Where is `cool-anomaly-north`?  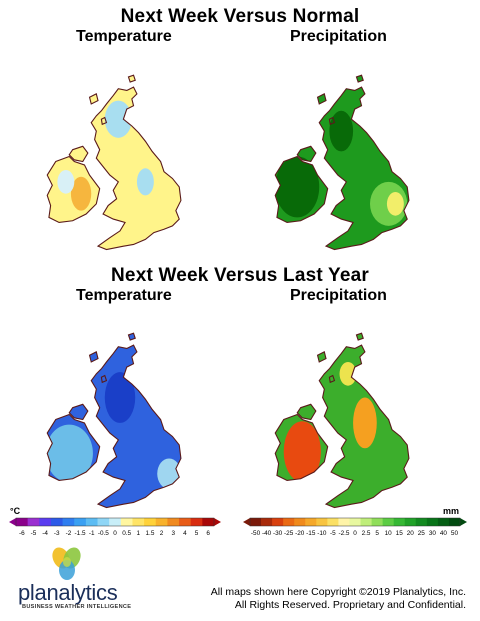
cool-anomaly-north is located at coordinates (118, 119).